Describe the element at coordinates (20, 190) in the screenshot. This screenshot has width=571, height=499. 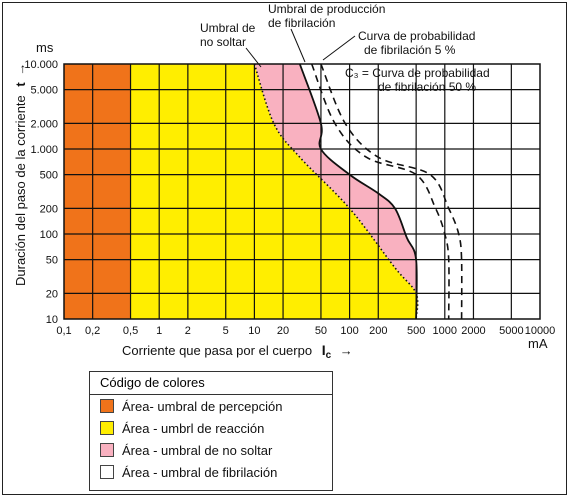
I see `y-axis-label-text: Duración del paso de la corriente` at that location.